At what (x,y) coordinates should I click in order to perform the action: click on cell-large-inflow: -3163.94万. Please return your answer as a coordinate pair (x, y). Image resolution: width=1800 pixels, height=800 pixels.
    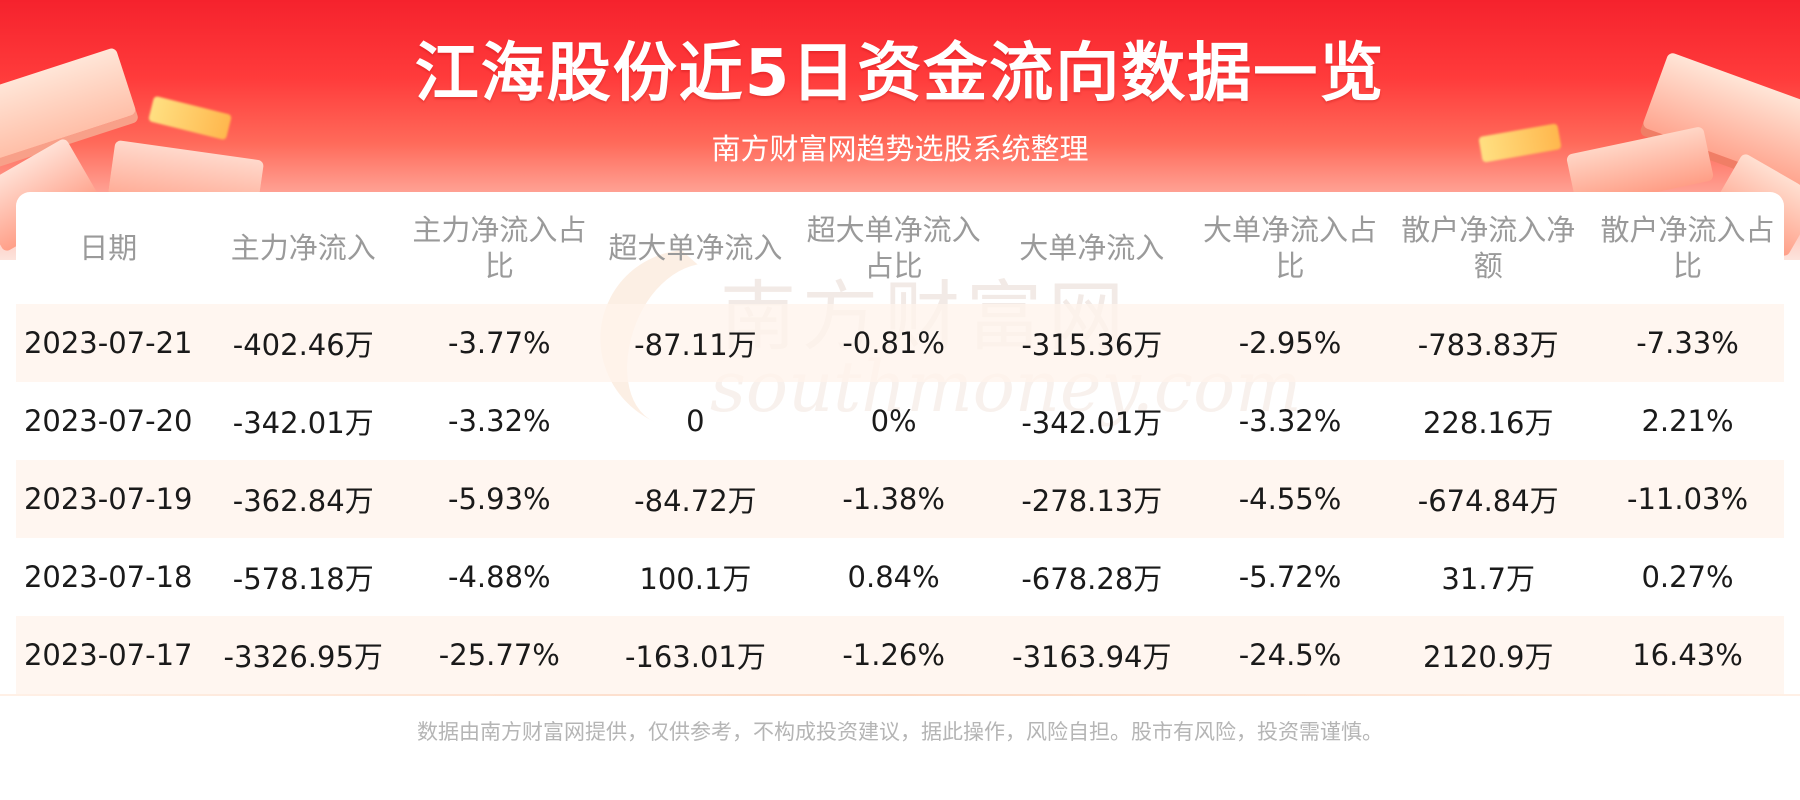
    Looking at the image, I should click on (1092, 655).